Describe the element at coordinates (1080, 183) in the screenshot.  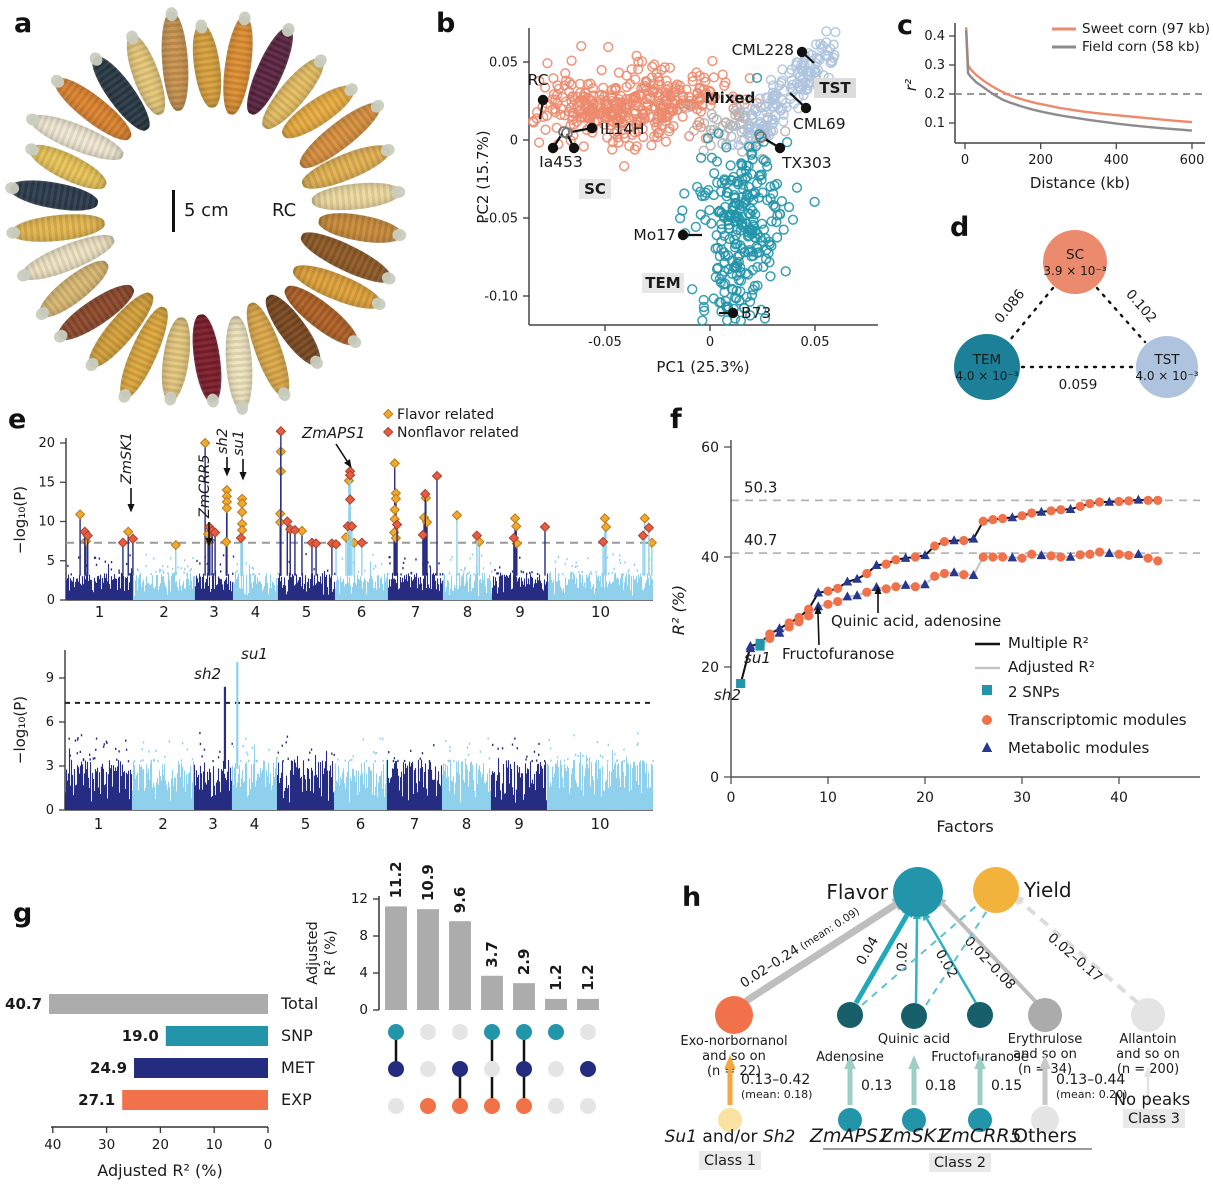
I see `svg-text: Distance (kb)` at that location.